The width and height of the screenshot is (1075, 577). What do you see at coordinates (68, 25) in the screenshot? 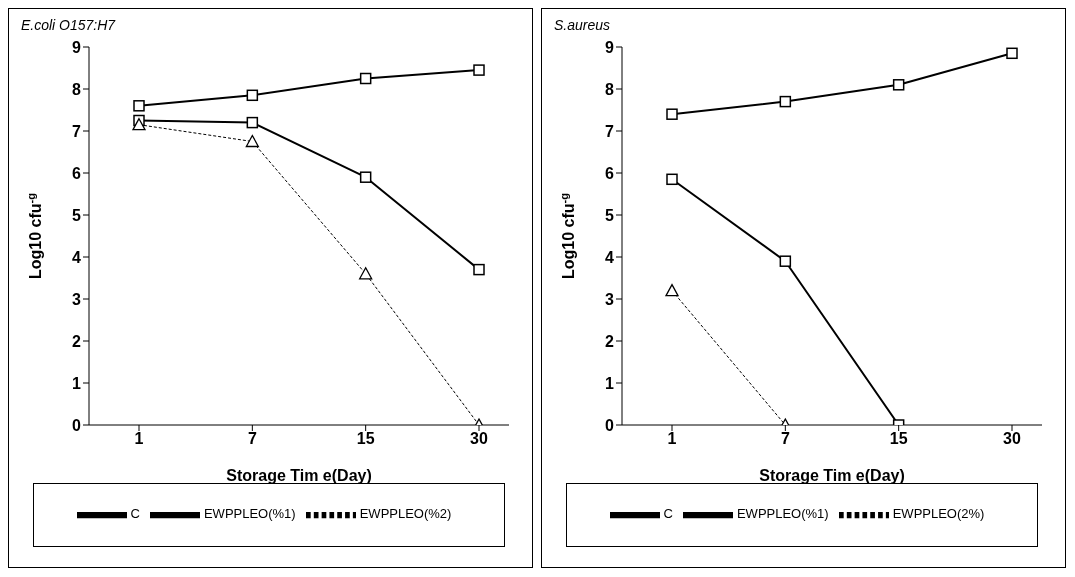
I see `chart-title: E.coli O157:H7` at bounding box center [68, 25].